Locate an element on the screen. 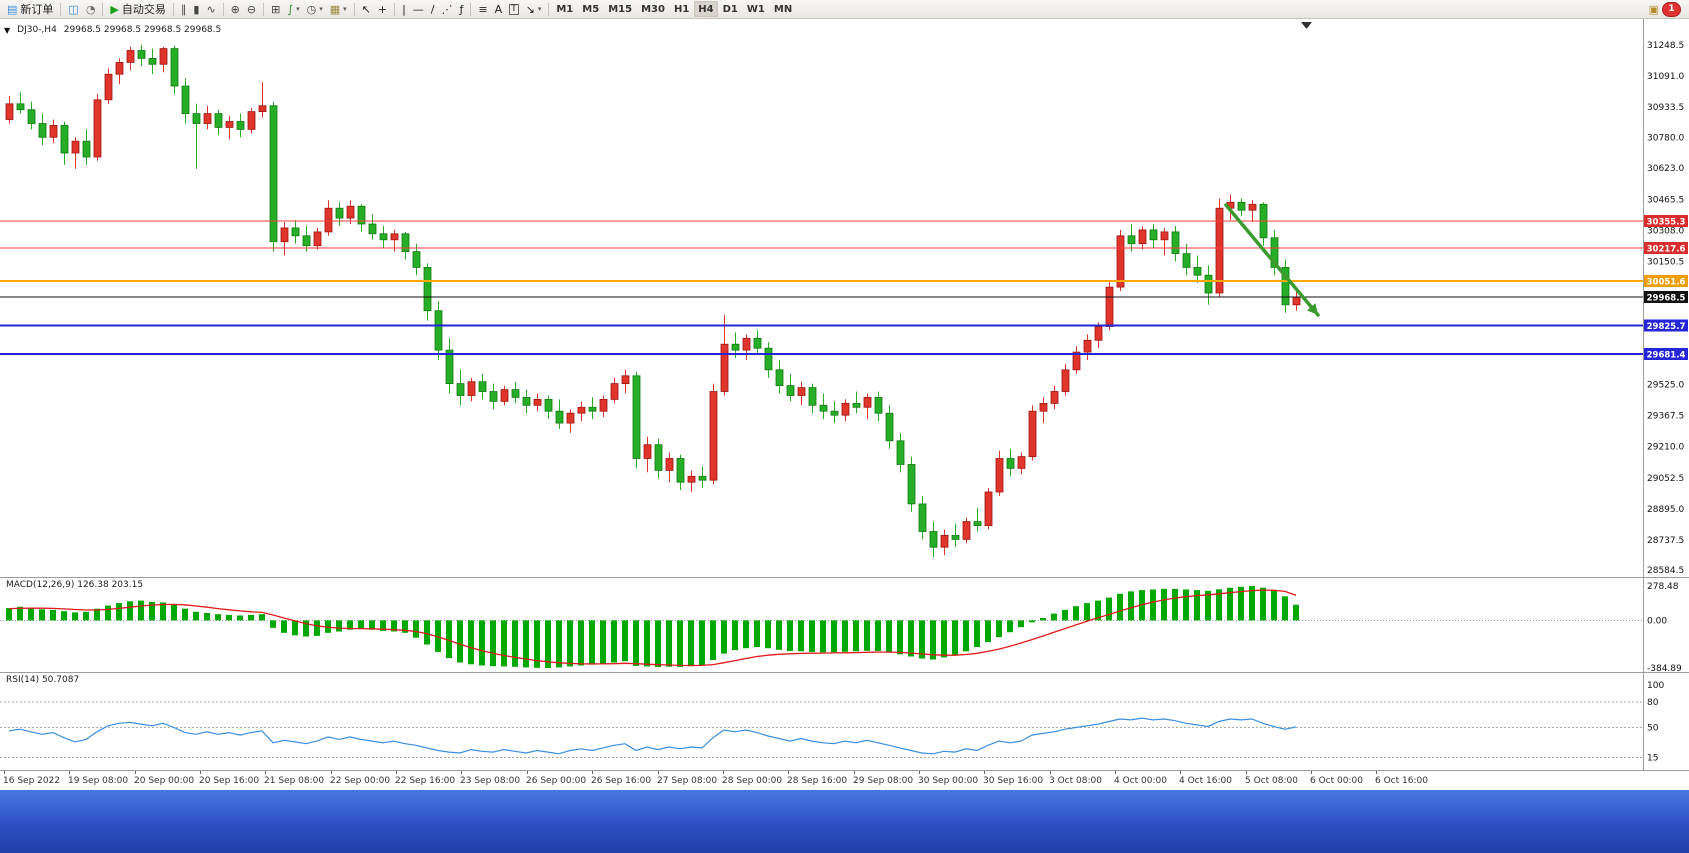 This screenshot has height=853, width=1689. chevron-down-icon: ▾ is located at coordinates (345, 9).